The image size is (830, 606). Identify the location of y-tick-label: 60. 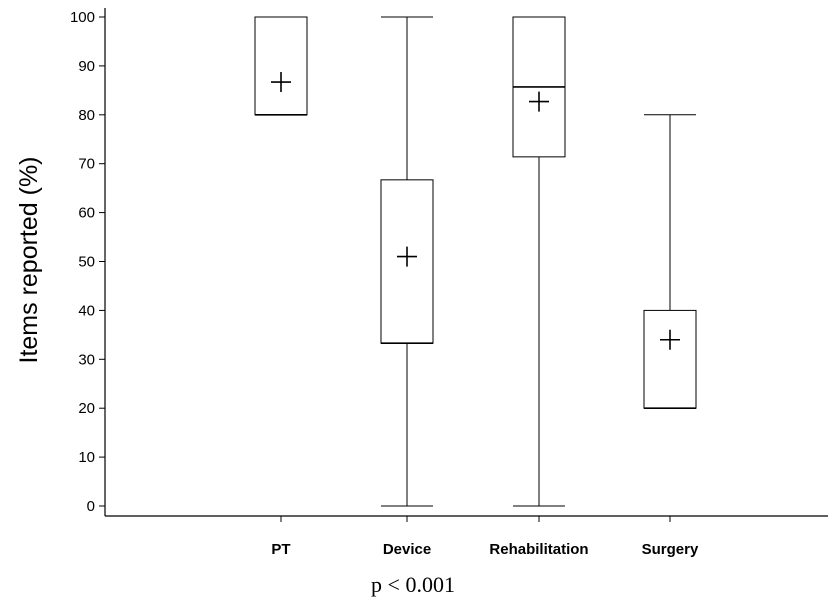
(86, 213).